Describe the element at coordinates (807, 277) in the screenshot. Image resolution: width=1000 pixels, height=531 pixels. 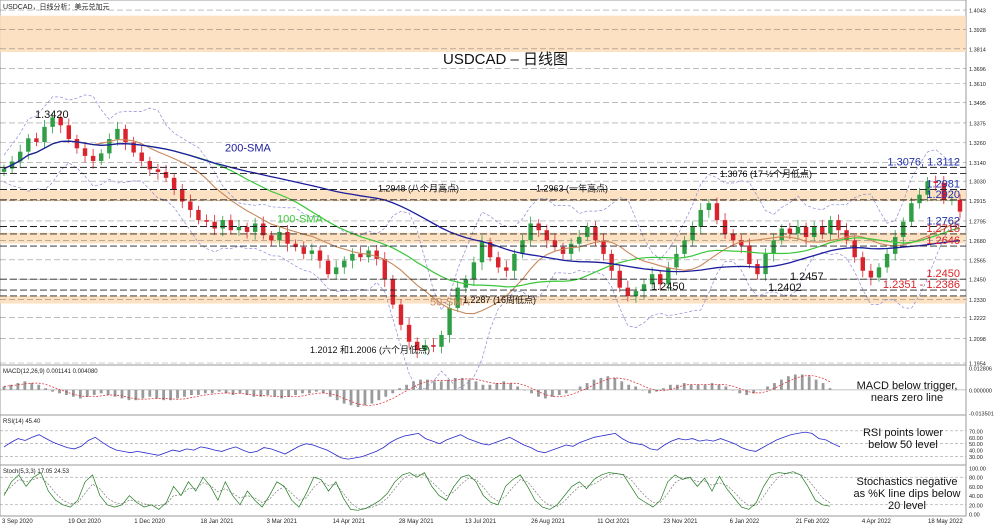
I see `chart-annotation: 1.2457` at that location.